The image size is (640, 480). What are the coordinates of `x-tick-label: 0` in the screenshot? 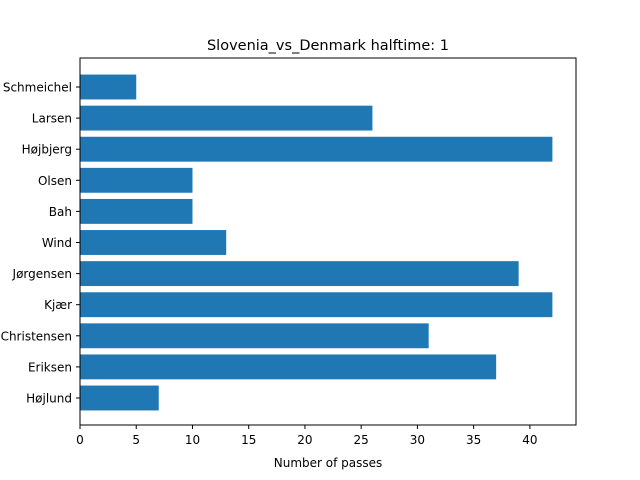 It's located at (80, 440).